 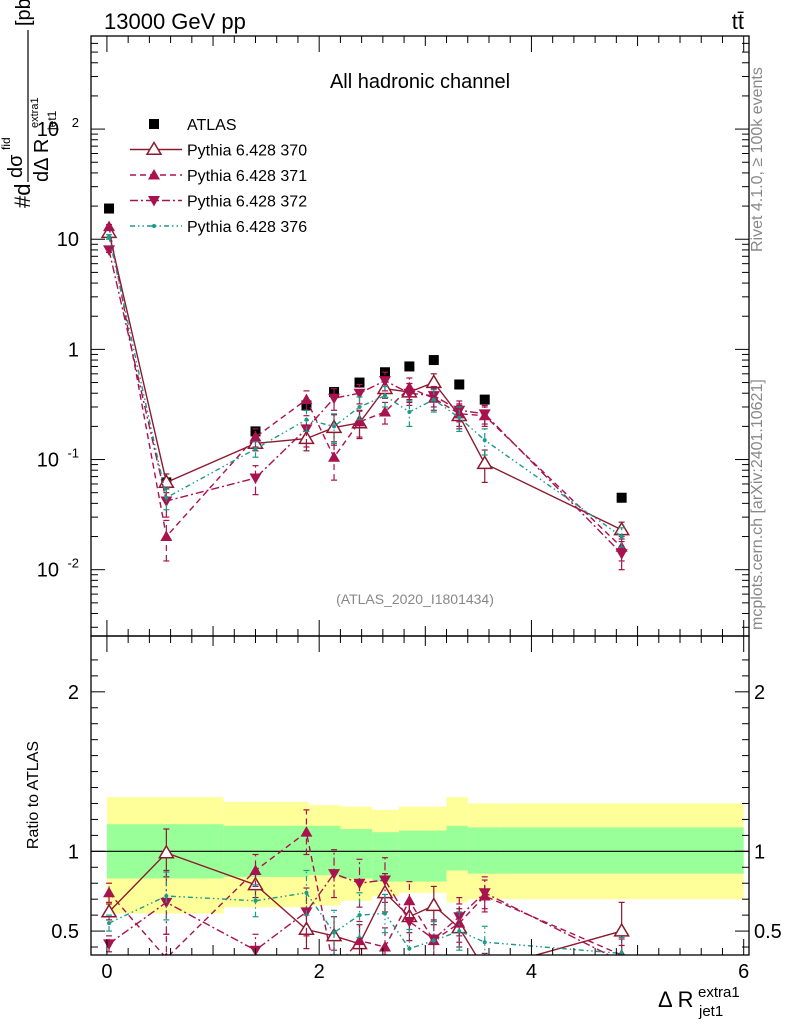 I want to click on legend-entry: ATLAS, so click(x=193, y=125).